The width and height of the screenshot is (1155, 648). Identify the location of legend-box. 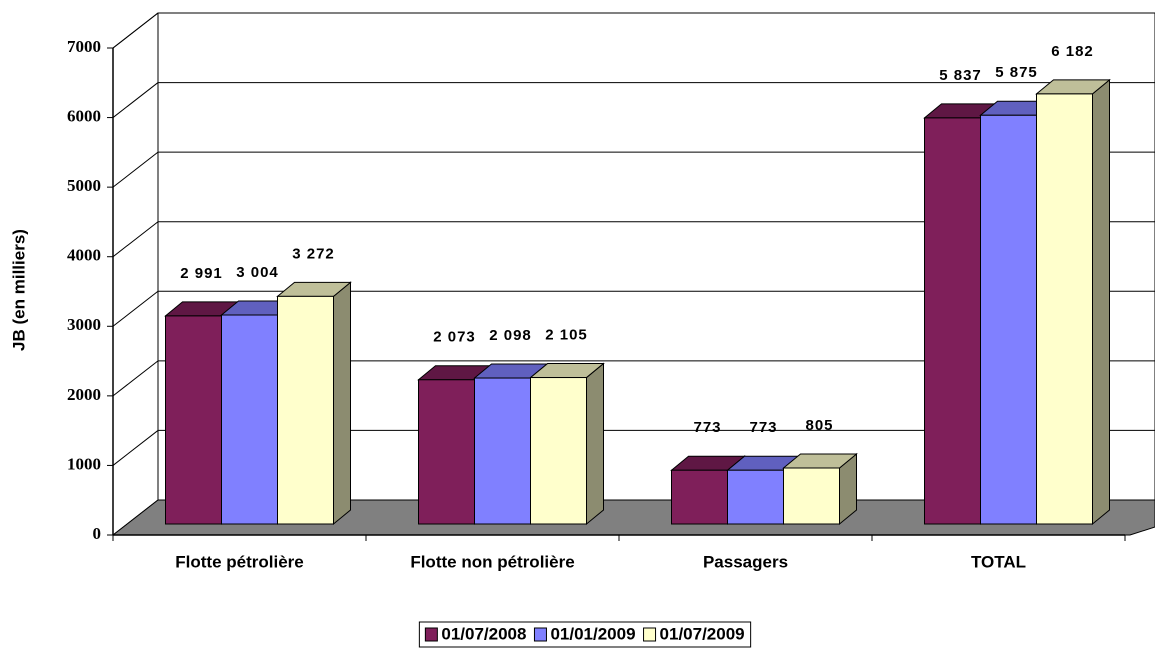
(585, 634).